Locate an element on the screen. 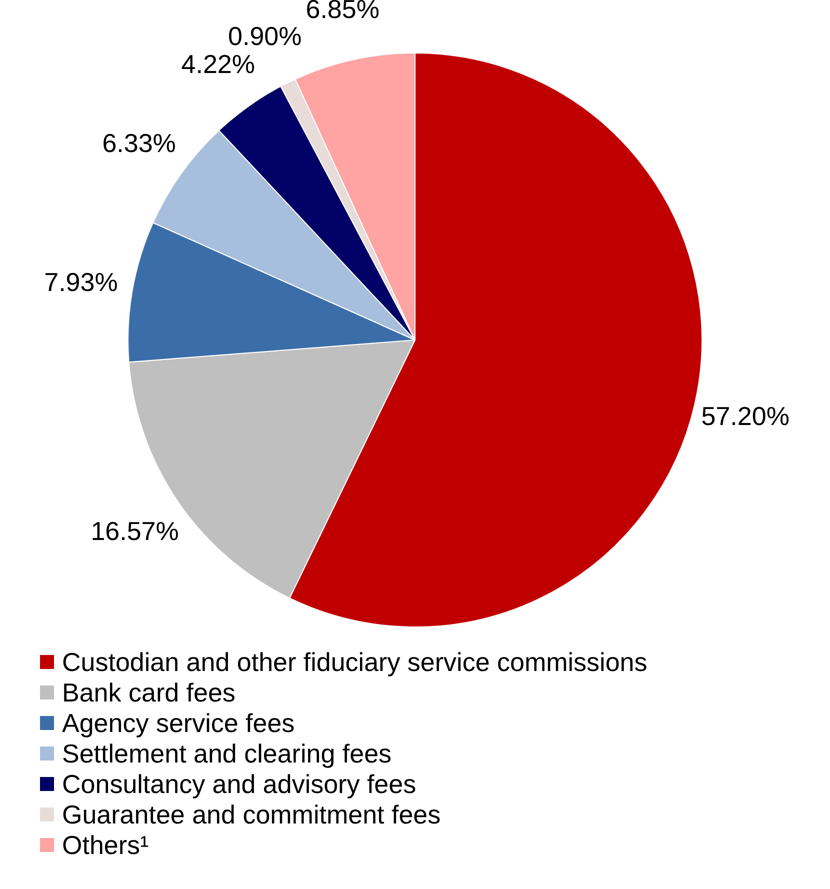 This screenshot has width=830, height=889. data-label: 4.22% is located at coordinates (218, 64).